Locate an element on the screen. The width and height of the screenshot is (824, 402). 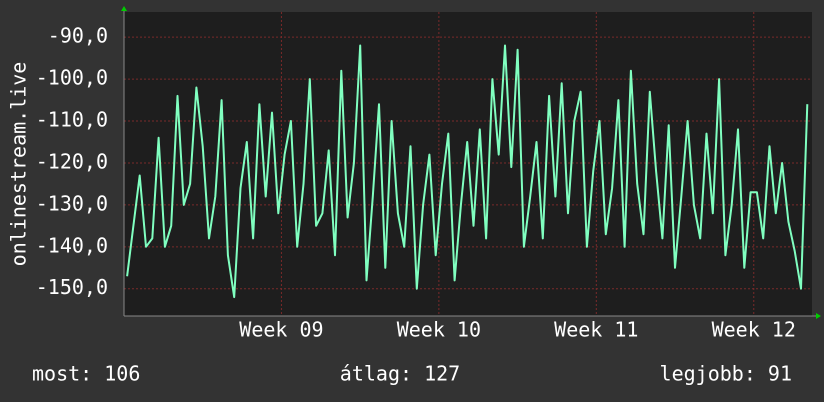
footer-text: most: 106 is located at coordinates (86, 374).